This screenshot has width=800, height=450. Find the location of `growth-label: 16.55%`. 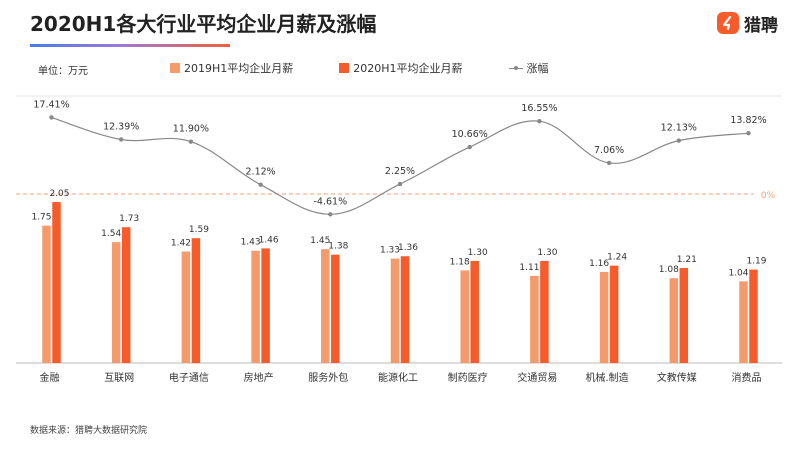

growth-label: 16.55% is located at coordinates (539, 108).